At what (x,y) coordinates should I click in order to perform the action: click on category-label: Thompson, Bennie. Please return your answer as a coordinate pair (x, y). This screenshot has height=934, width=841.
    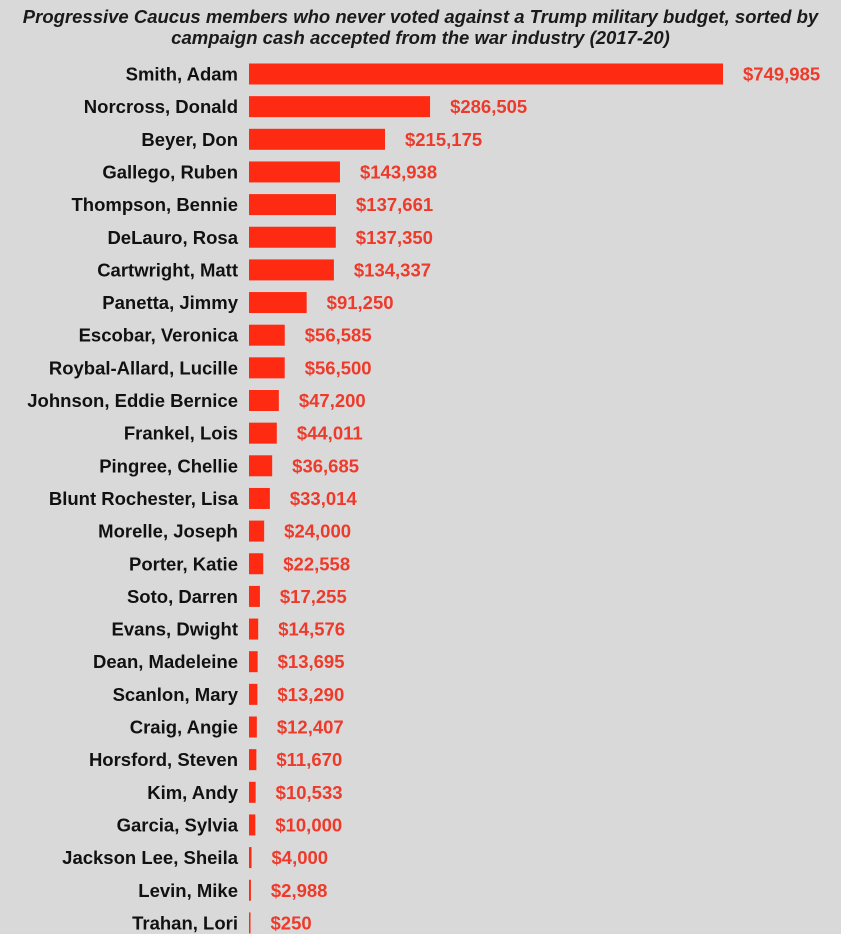
    Looking at the image, I should click on (155, 204).